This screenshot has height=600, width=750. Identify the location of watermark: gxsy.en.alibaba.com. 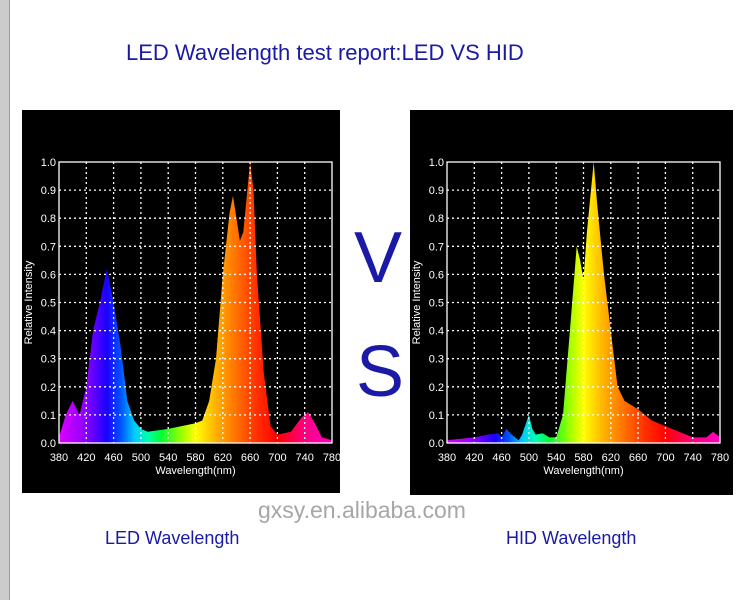
(362, 510).